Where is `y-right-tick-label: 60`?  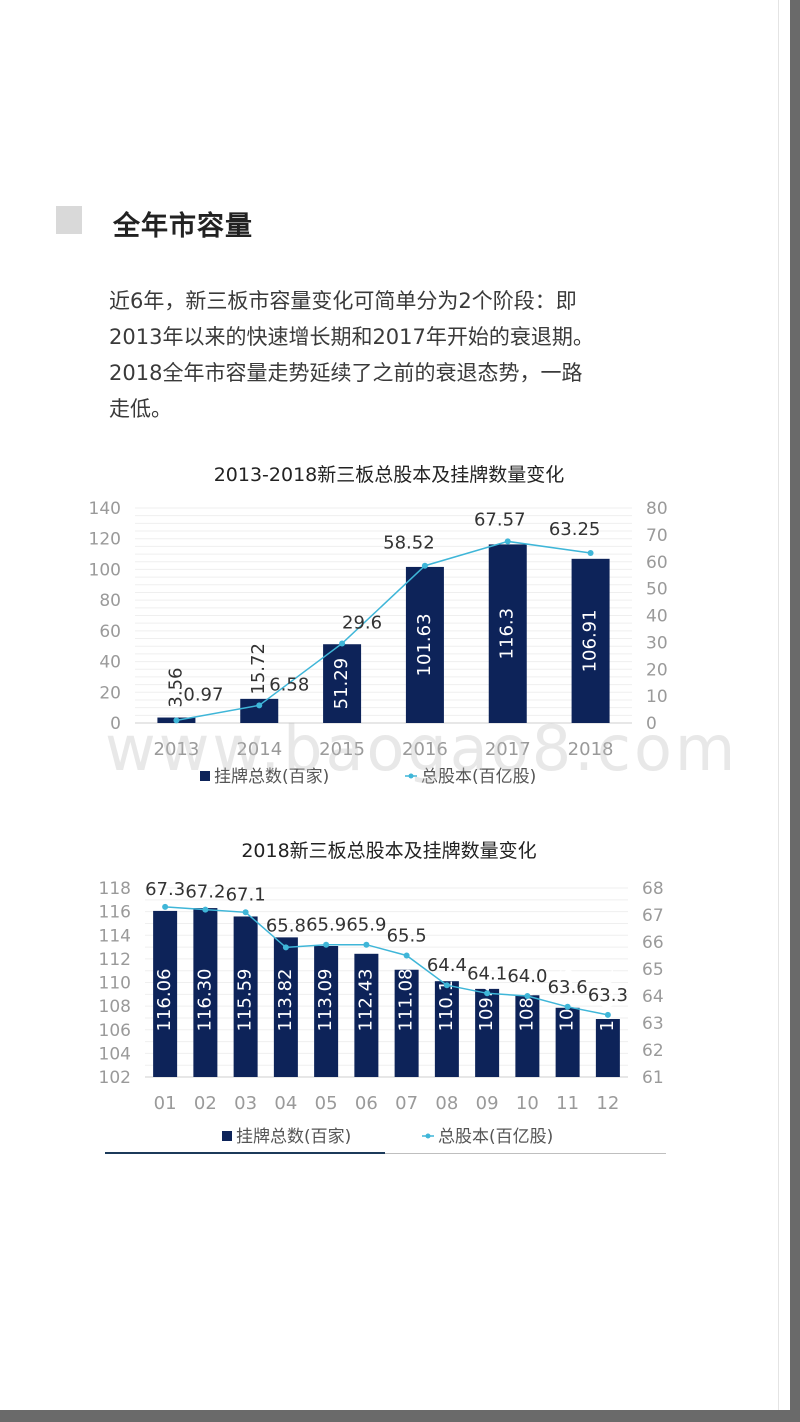
y-right-tick-label: 60 is located at coordinates (657, 563).